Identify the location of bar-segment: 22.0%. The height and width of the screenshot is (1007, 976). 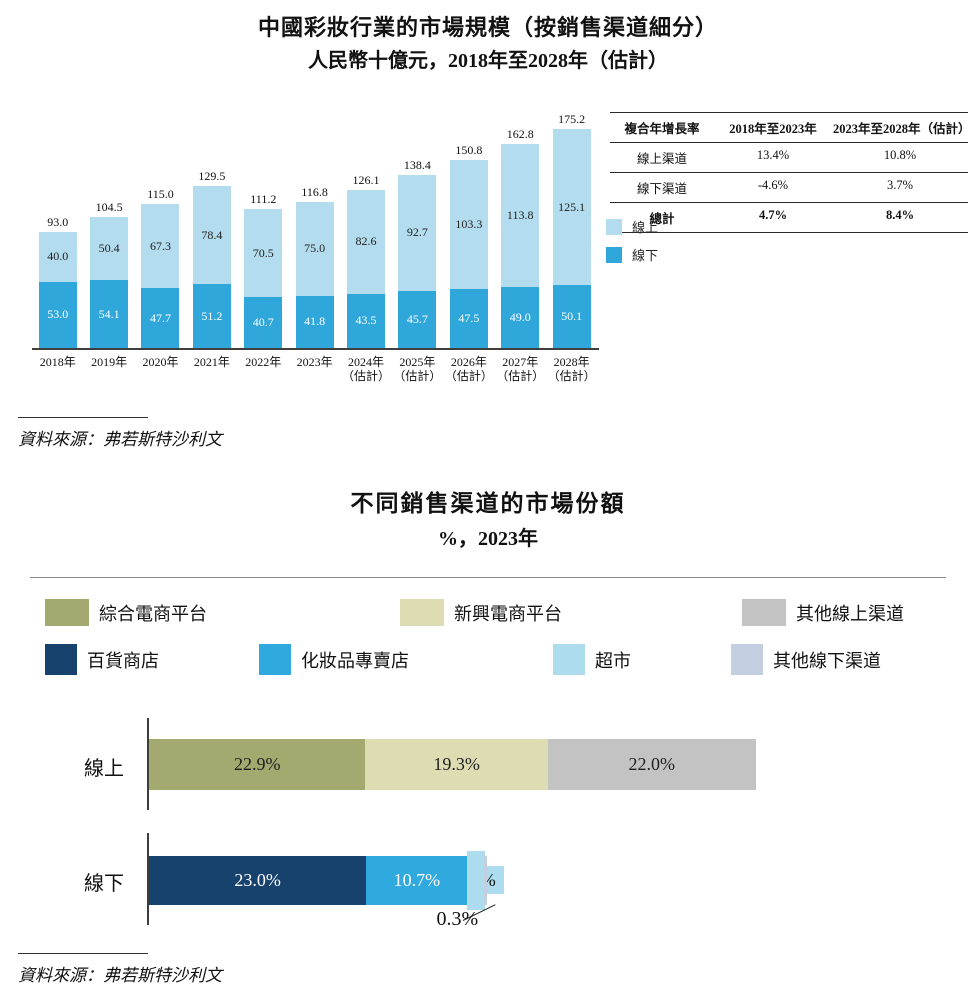
(651, 764).